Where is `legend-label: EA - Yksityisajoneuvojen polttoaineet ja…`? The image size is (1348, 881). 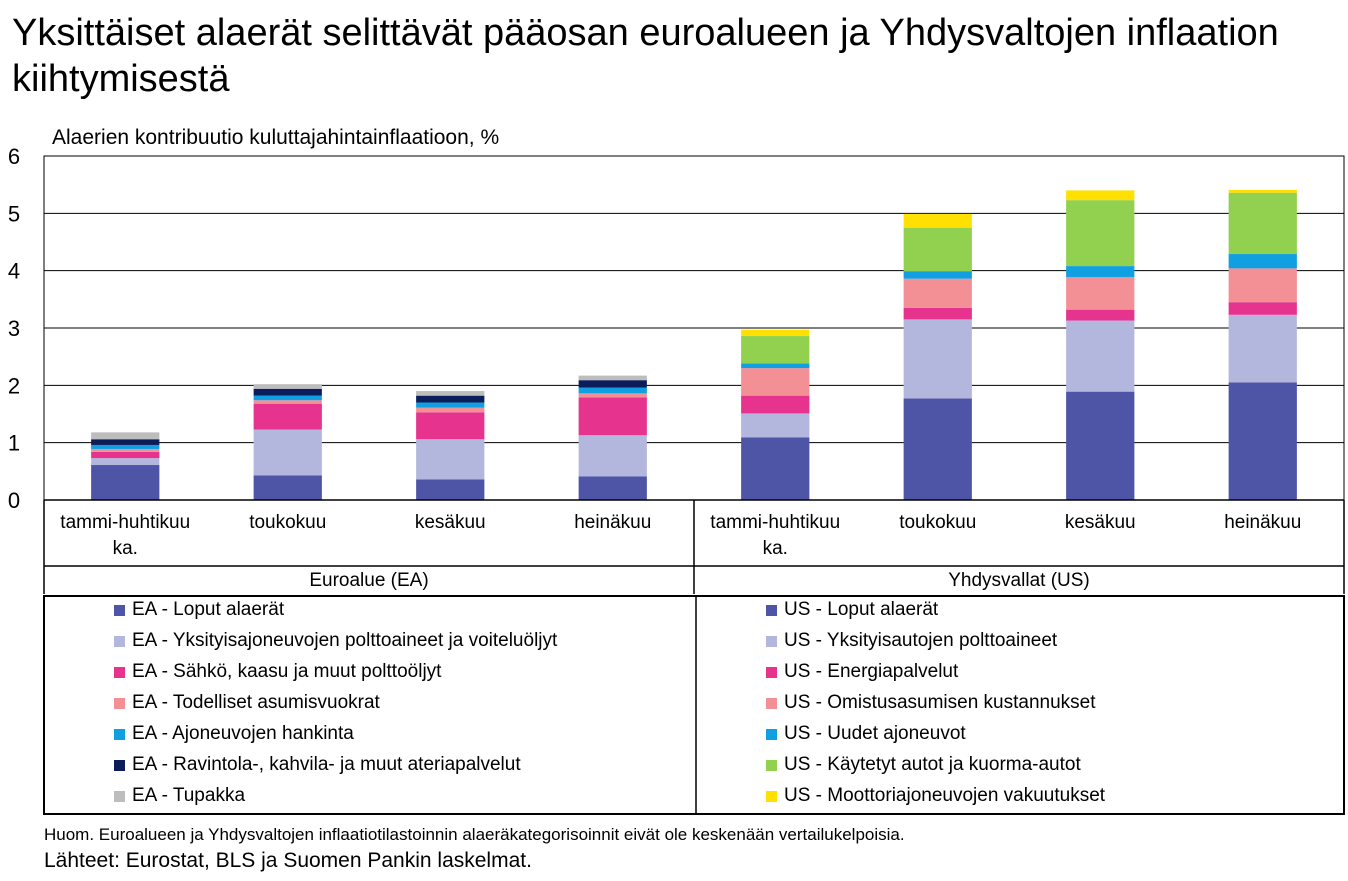 legend-label: EA - Yksityisajoneuvojen polttoaineet ja… is located at coordinates (345, 640).